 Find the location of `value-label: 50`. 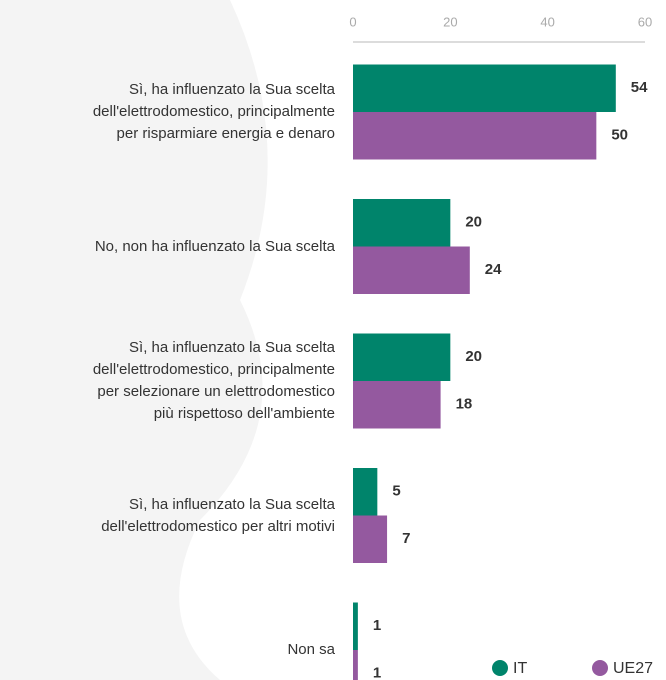

value-label: 50 is located at coordinates (619, 135).